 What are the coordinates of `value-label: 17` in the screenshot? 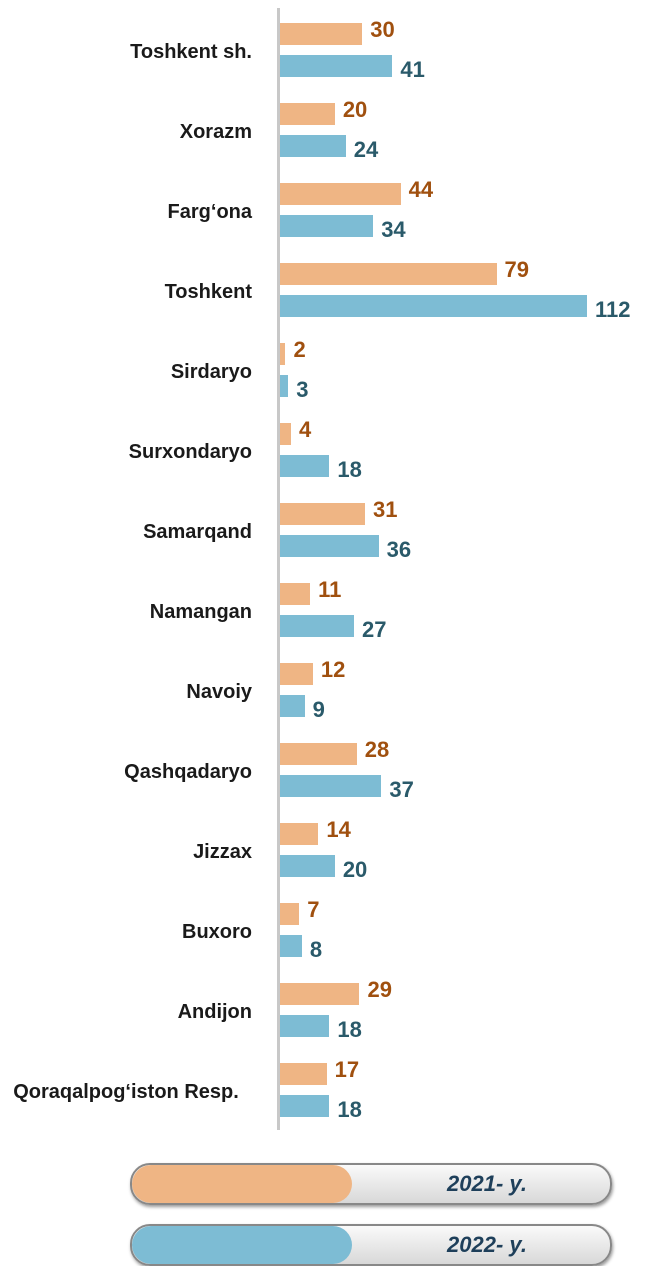 It's located at (347, 1069).